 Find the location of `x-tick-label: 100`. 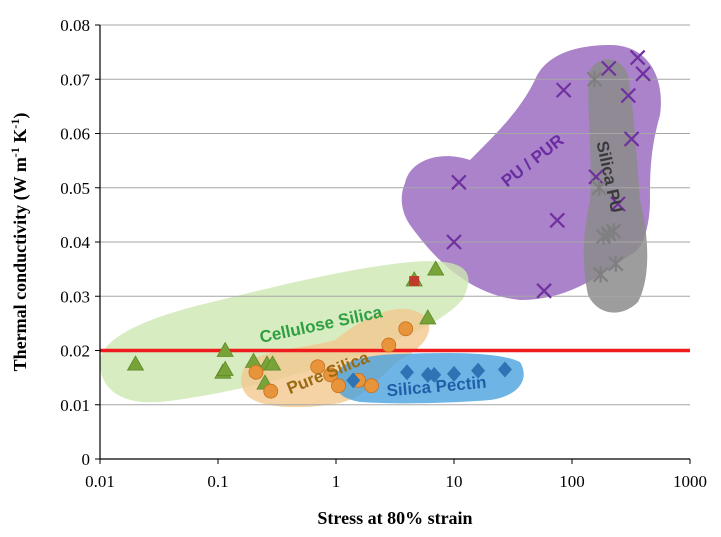

x-tick-label: 100 is located at coordinates (572, 481).